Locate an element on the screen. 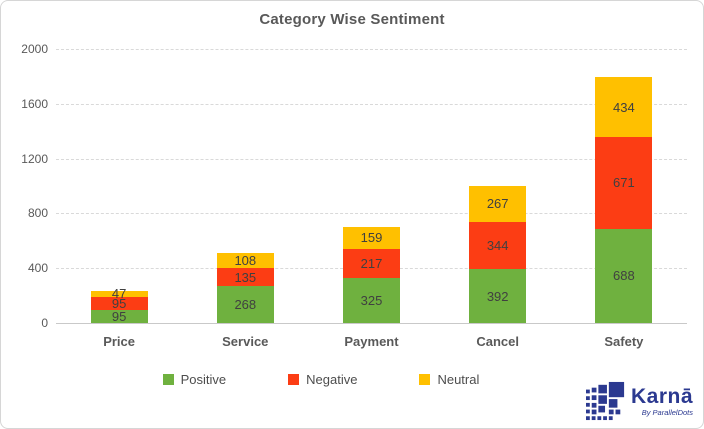  bar-segment-safety-positive: 688 is located at coordinates (624, 275).